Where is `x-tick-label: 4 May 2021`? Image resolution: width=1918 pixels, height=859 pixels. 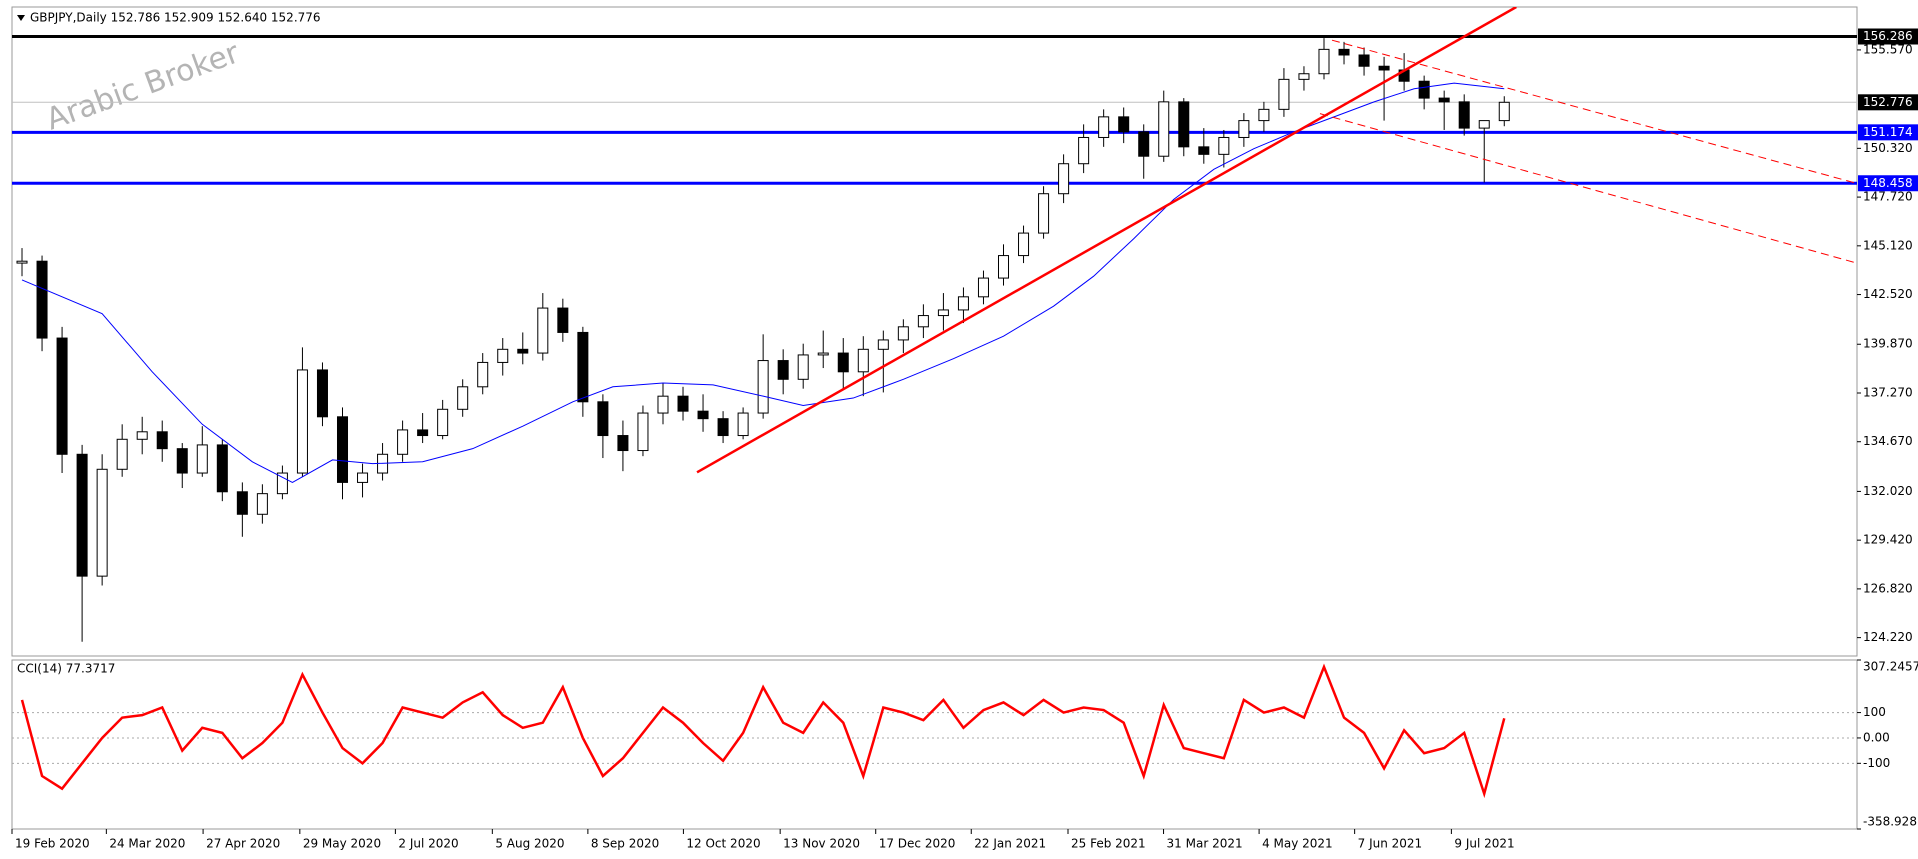
x-tick-label: 4 May 2021 is located at coordinates (1297, 844).